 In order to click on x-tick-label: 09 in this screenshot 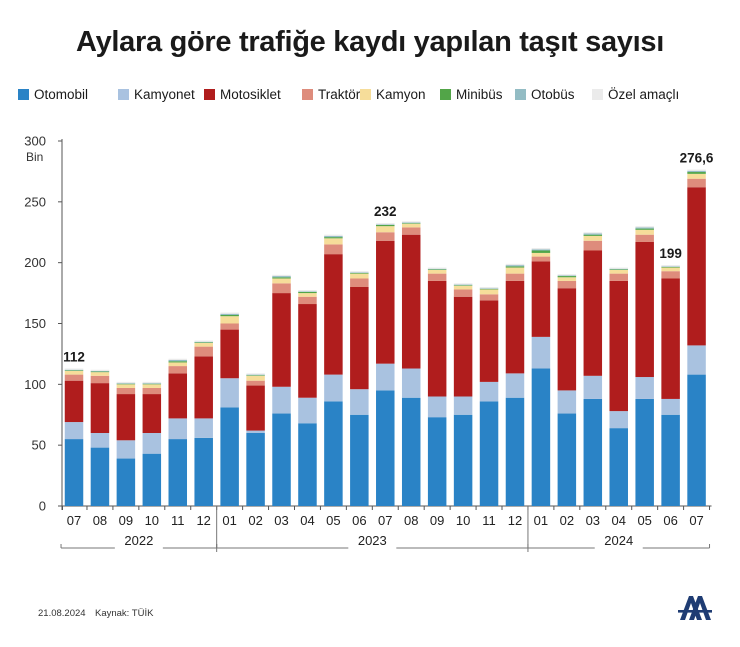, I will do `click(437, 520)`.